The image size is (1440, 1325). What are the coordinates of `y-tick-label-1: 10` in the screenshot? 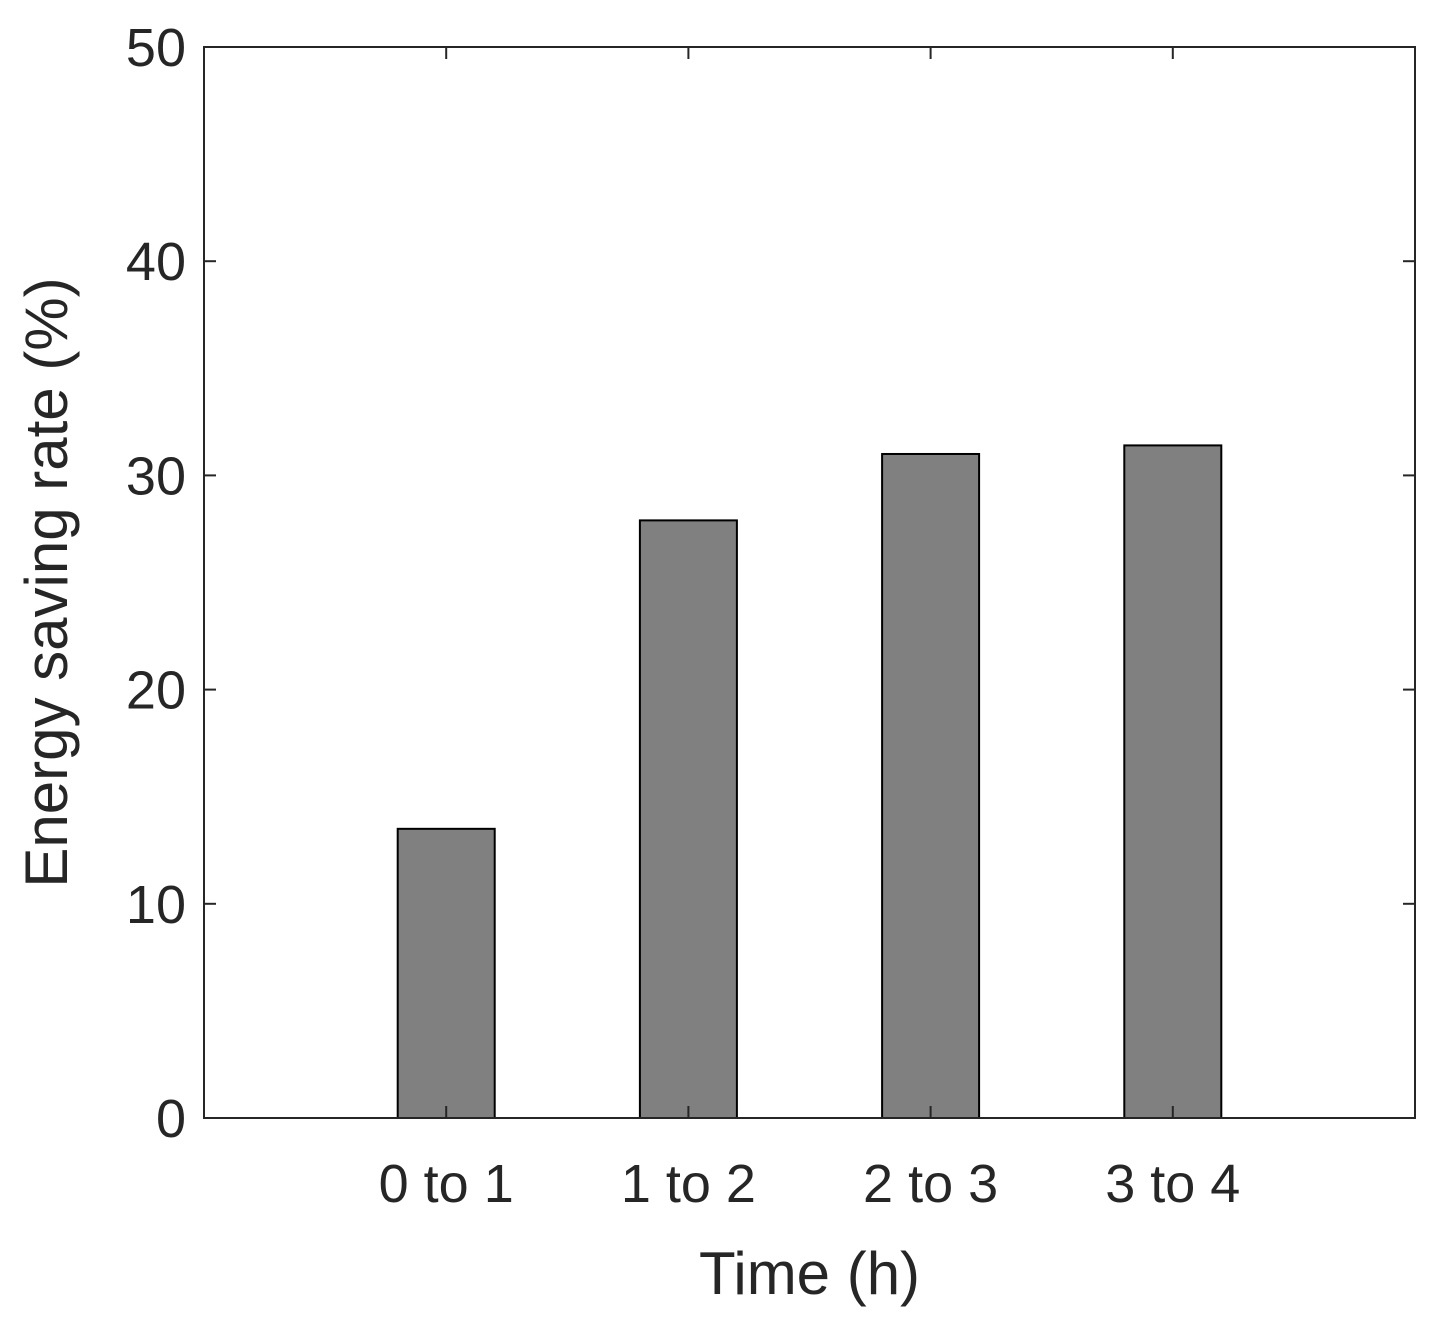 It's located at (156, 905).